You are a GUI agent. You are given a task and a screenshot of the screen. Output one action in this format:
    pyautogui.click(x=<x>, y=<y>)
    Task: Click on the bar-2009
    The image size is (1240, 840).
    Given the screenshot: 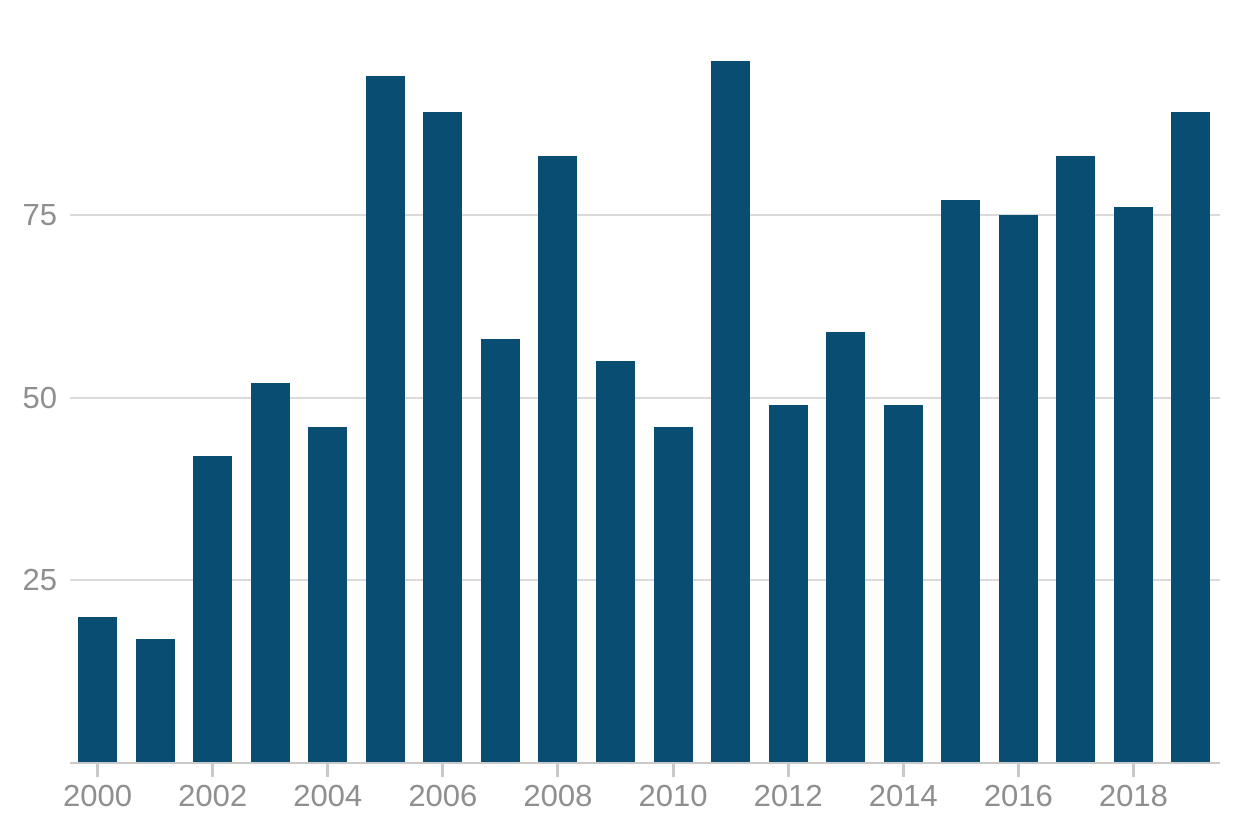 What is the action you would take?
    pyautogui.click(x=615, y=561)
    